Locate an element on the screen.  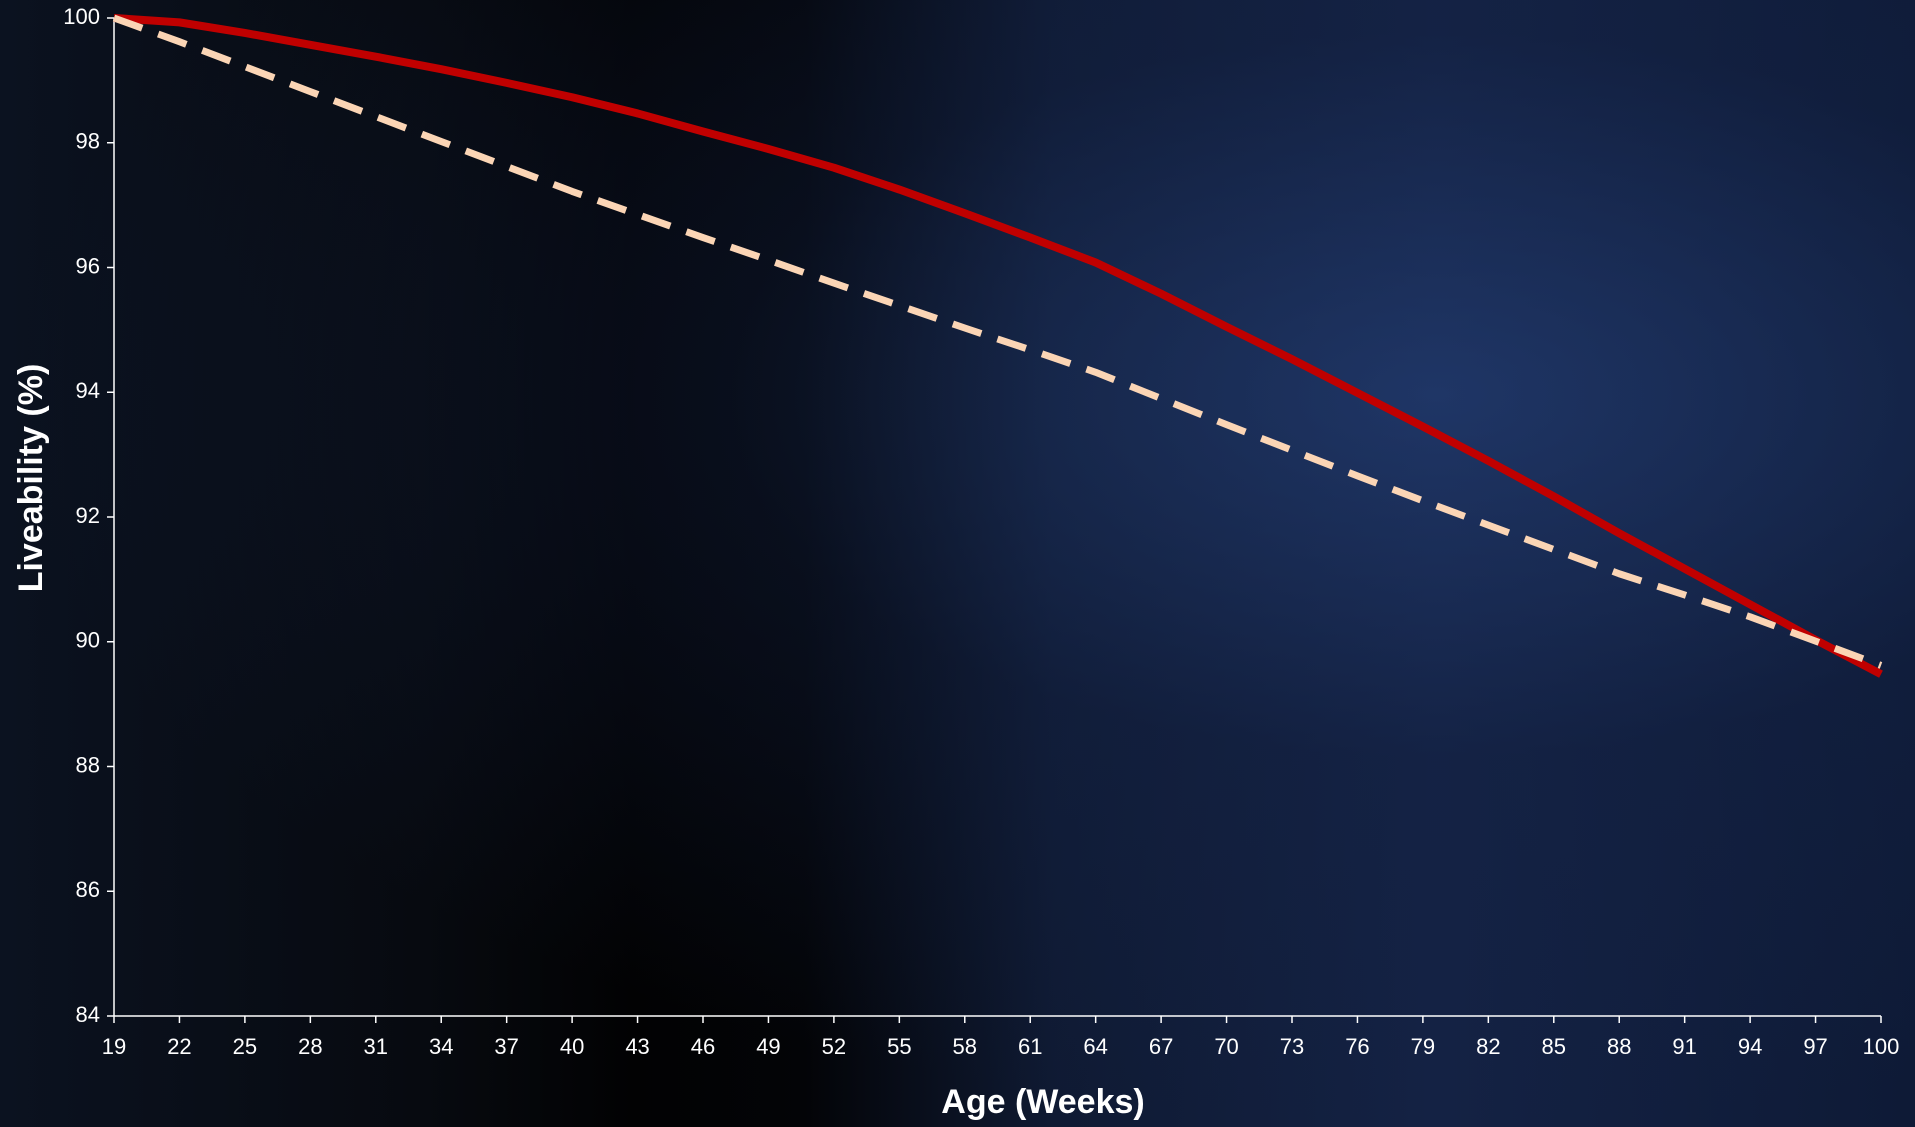
y-tick-label: 88 is located at coordinates (88, 764).